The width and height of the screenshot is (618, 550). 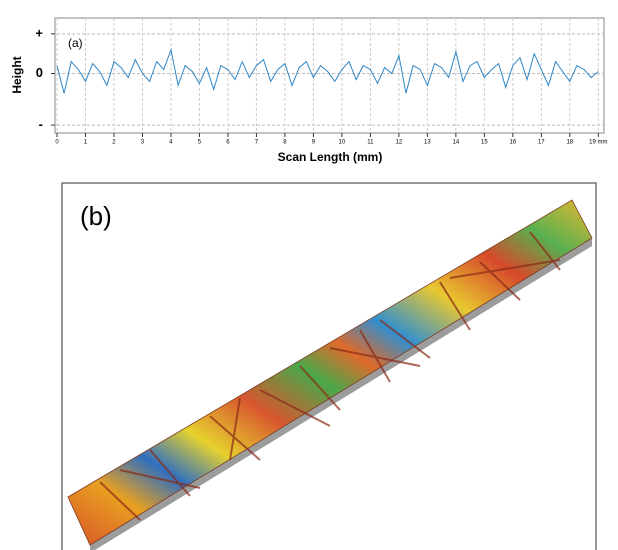 What do you see at coordinates (57, 143) in the screenshot?
I see `x-tick-label: 0` at bounding box center [57, 143].